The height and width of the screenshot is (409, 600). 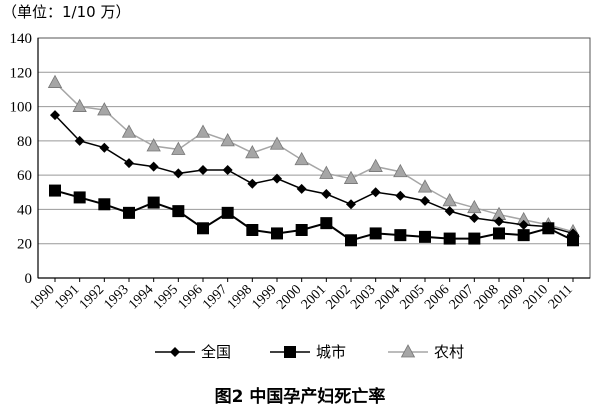 What do you see at coordinates (289, 297) in the screenshot?
I see `x-tick-label: 2000` at bounding box center [289, 297].